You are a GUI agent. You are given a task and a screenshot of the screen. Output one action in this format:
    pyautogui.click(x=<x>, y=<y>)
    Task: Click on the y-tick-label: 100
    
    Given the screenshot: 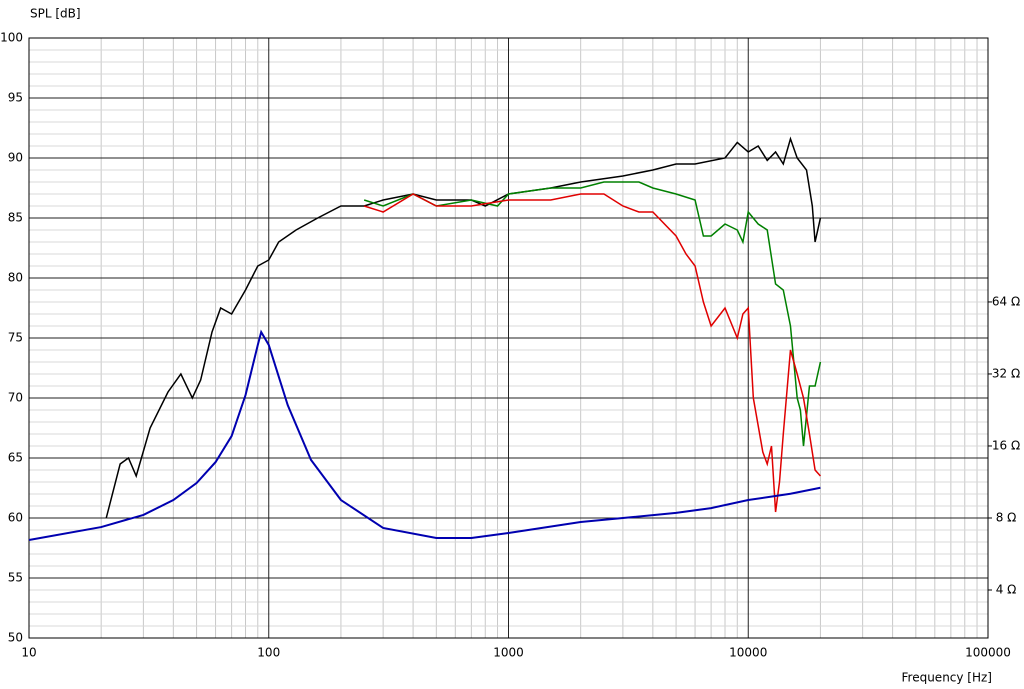 What is the action you would take?
    pyautogui.click(x=11, y=38)
    